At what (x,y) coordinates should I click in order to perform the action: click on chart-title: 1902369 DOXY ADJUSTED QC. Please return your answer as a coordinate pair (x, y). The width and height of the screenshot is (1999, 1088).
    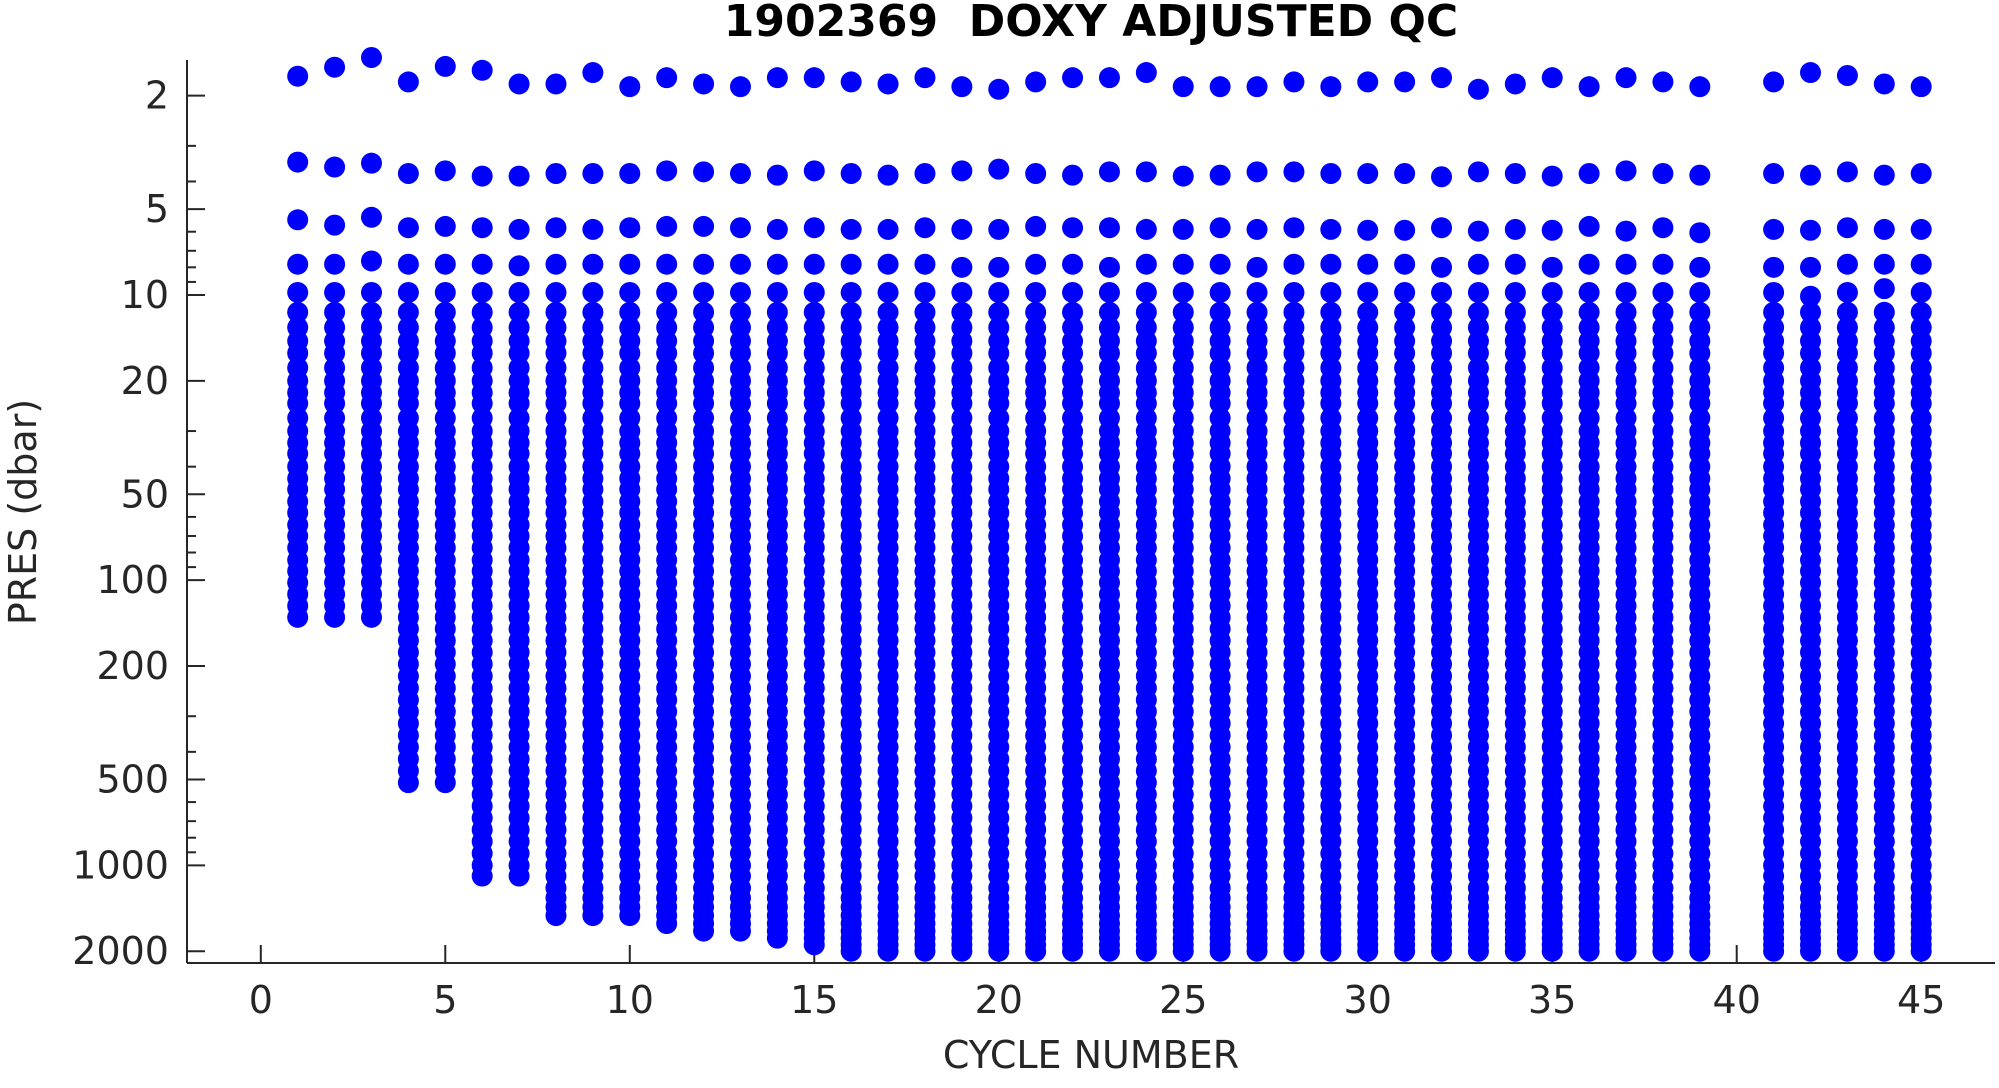
    Looking at the image, I should click on (1091, 23).